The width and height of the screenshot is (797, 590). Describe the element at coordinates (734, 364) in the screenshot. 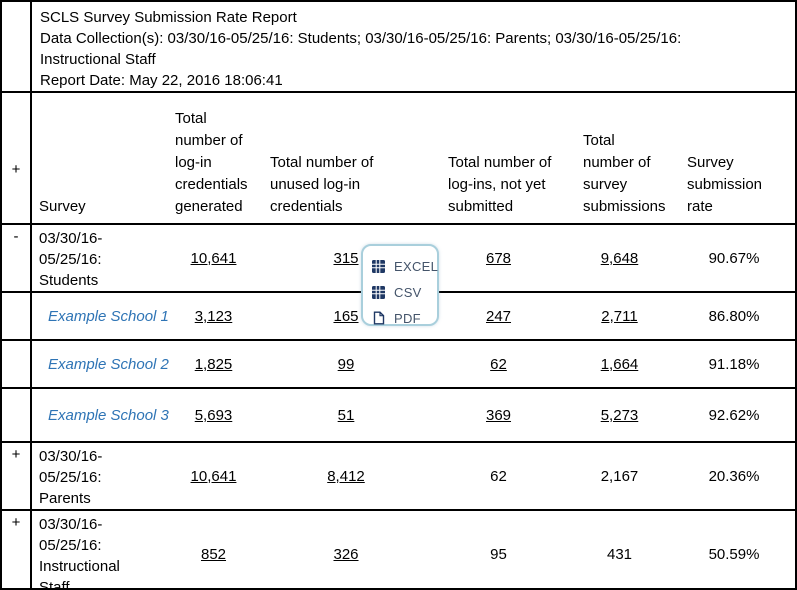

I see `submission-rate-value: 91.18%` at that location.